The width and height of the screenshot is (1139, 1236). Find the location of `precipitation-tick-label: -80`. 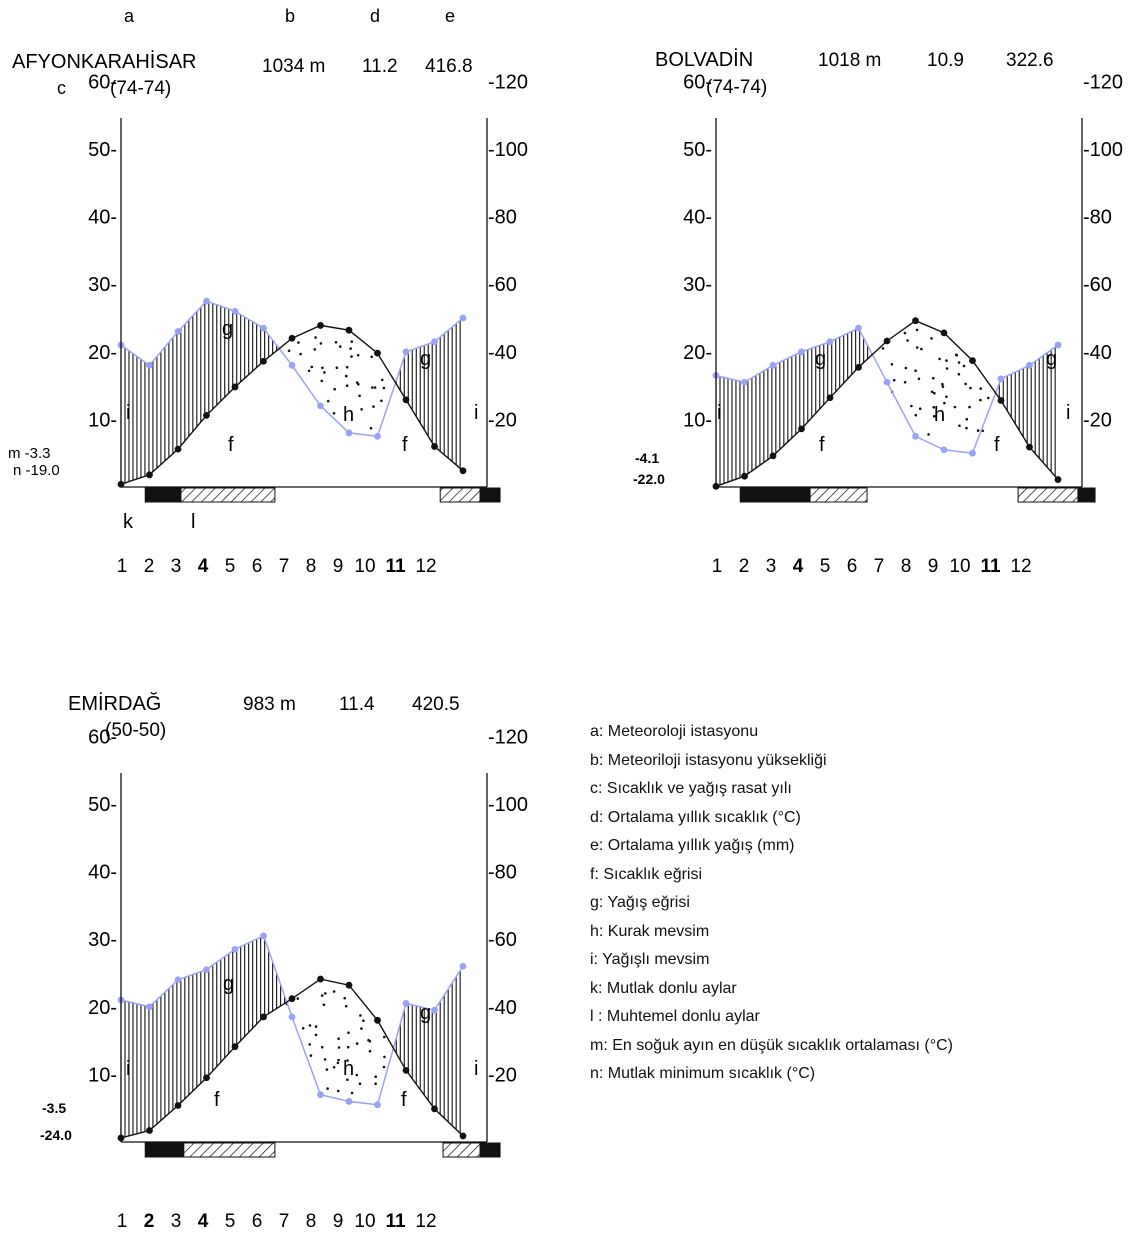

precipitation-tick-label: -80 is located at coordinates (502, 873).